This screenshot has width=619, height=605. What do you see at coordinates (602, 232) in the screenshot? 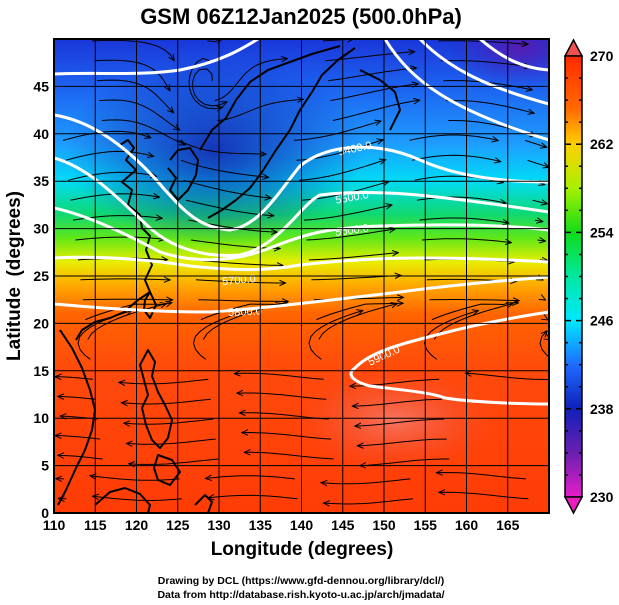
I see `colorbar-tick-label: 254` at bounding box center [602, 232].